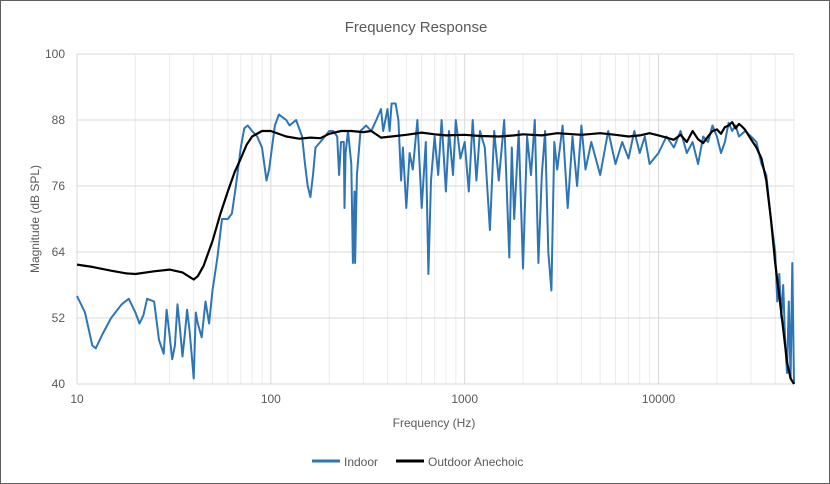 This screenshot has height=484, width=830. I want to click on y-axis-label: Magnitude (dB SPL), so click(35, 219).